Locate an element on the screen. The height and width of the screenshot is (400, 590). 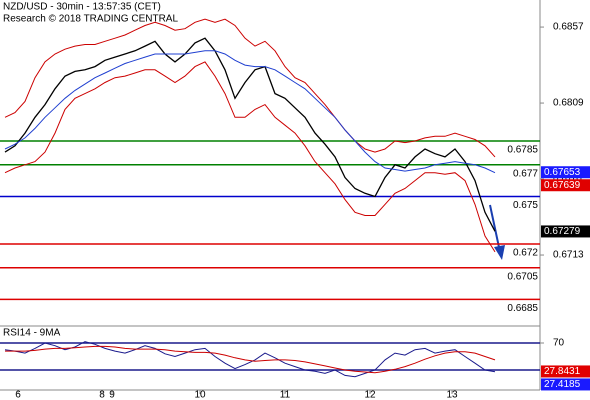
x-tick-label: 6 is located at coordinates (18, 395).